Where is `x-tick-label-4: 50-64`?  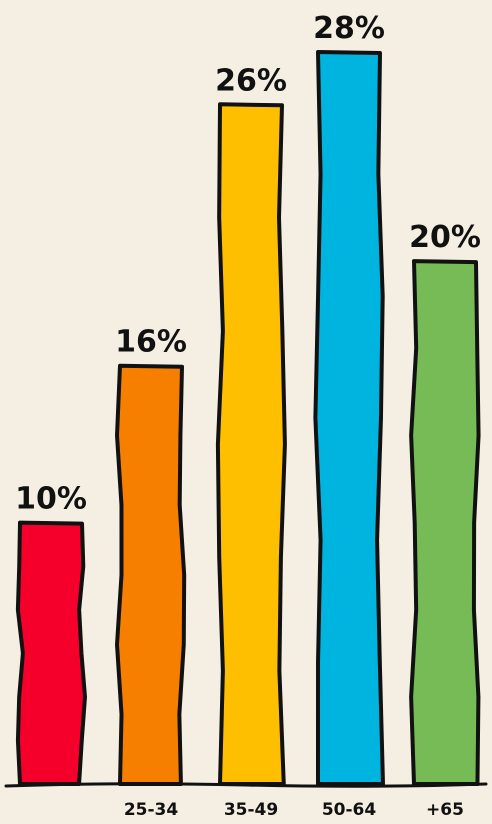
x-tick-label-4: 50-64 is located at coordinates (349, 810).